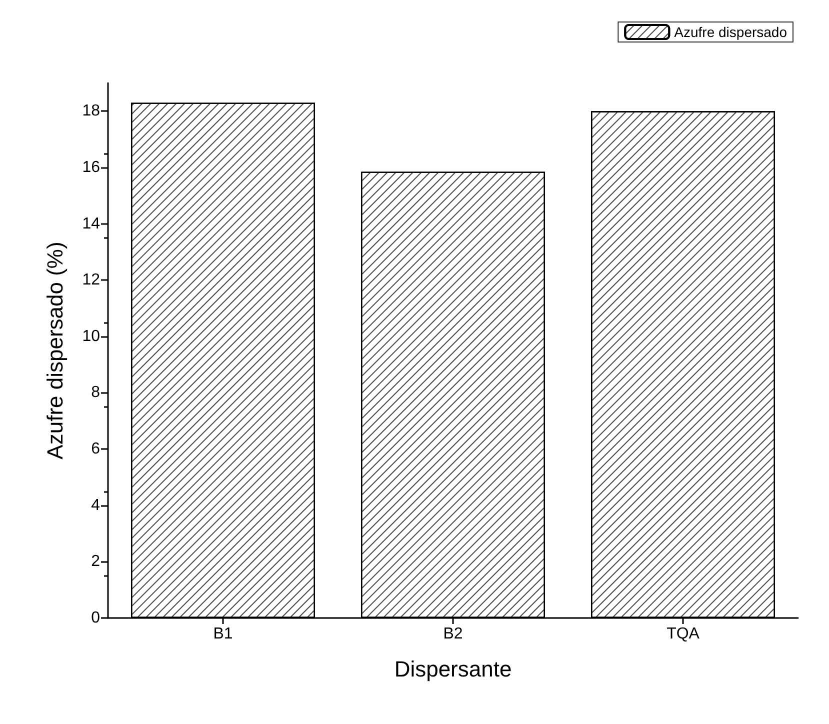 This screenshot has width=829, height=724. I want to click on y-tick-label: 12, so click(91, 280).